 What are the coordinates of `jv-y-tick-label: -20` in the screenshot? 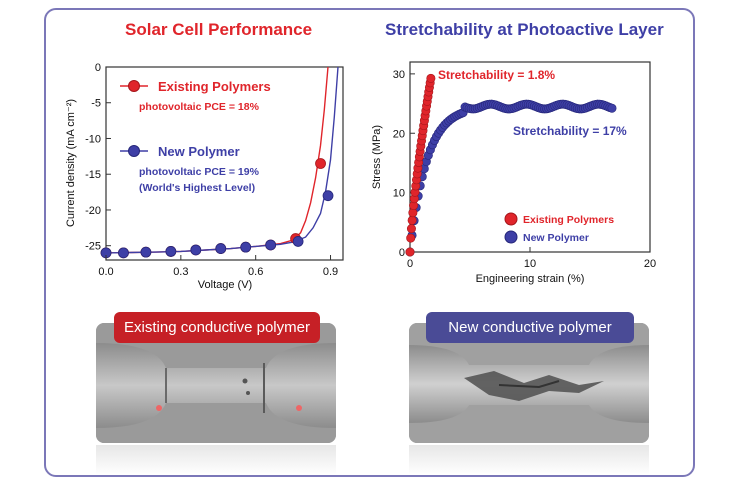 It's located at (93, 211).